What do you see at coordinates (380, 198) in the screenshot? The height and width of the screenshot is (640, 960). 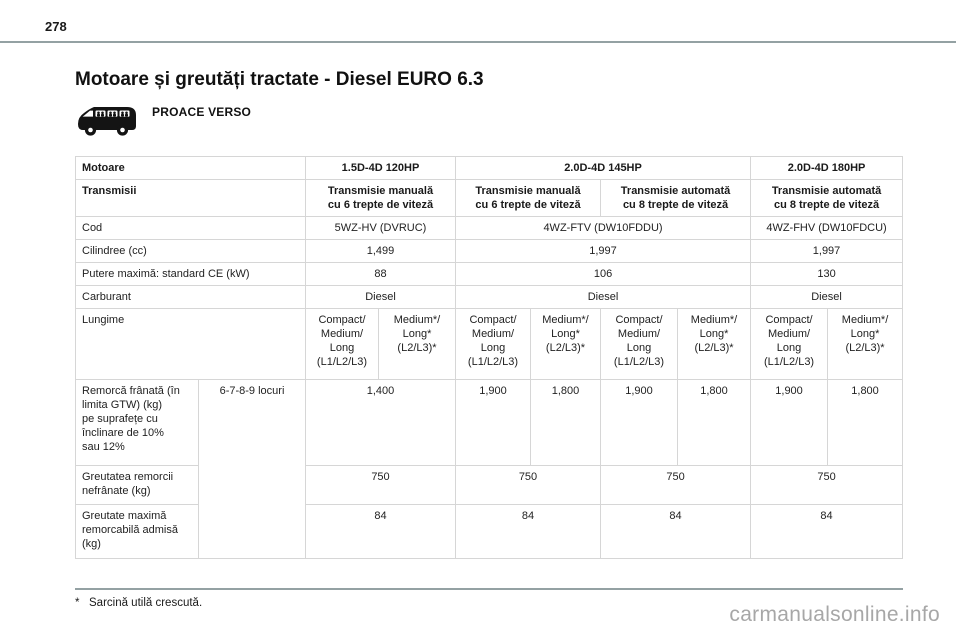 I see `transmission-1: Transmisie manuală cu 6 trepte de viteză` at bounding box center [380, 198].